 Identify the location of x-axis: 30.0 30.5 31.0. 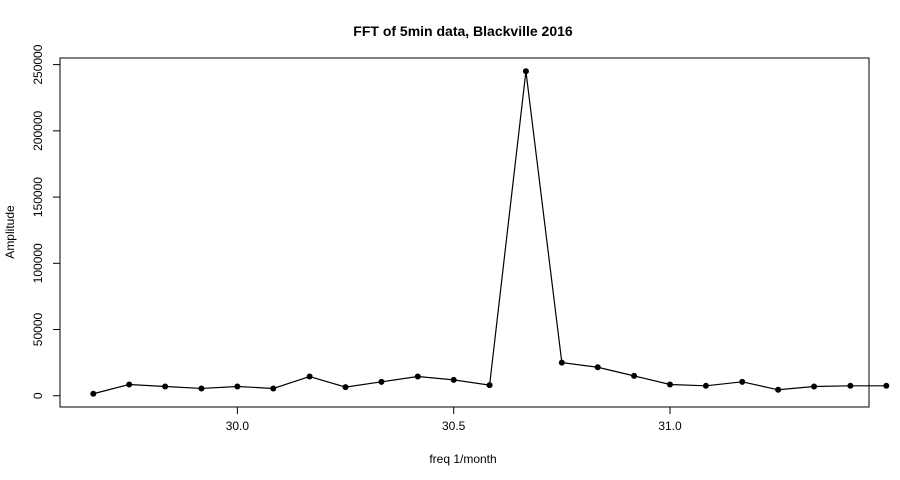
(454, 419).